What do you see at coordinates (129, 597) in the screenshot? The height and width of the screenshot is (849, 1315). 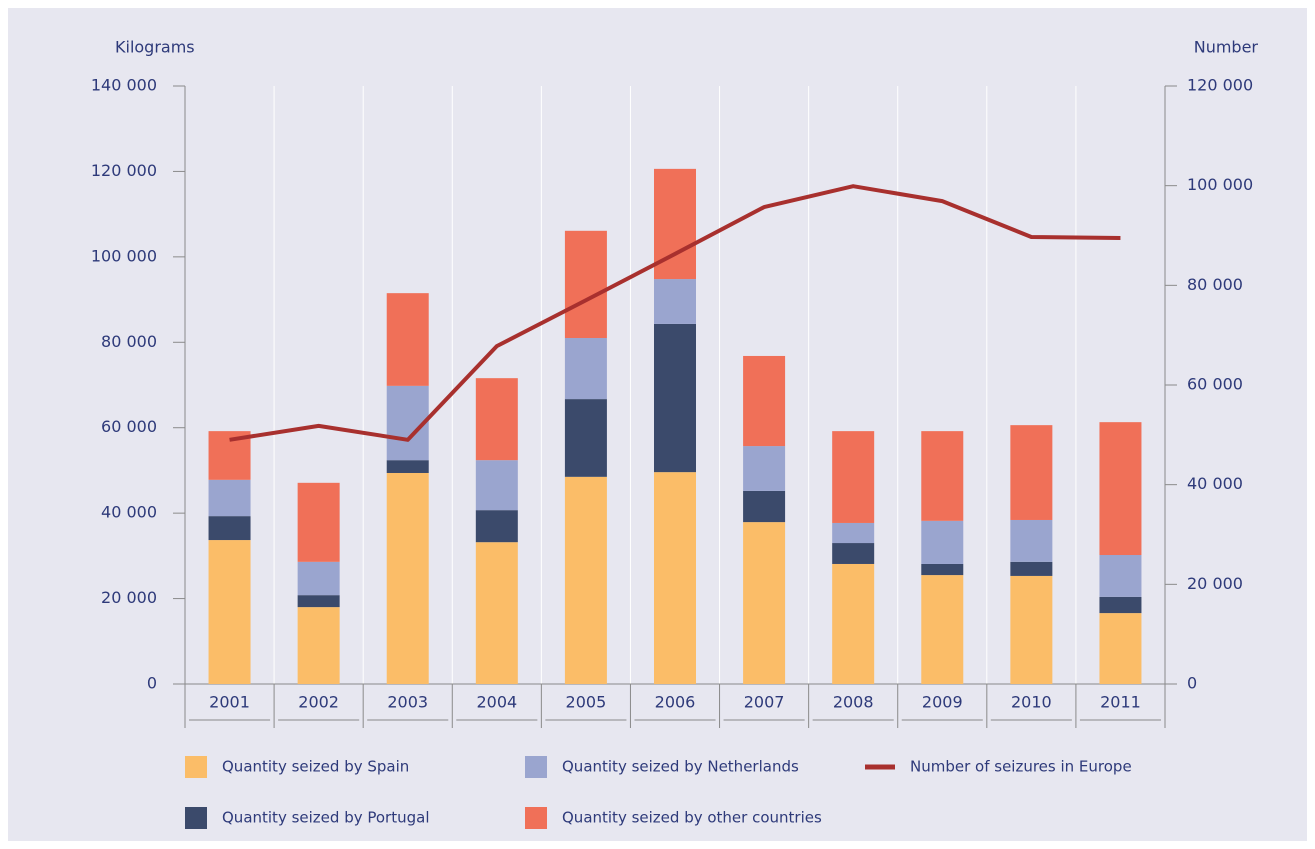 I see `y-tick-label: 20 000` at bounding box center [129, 597].